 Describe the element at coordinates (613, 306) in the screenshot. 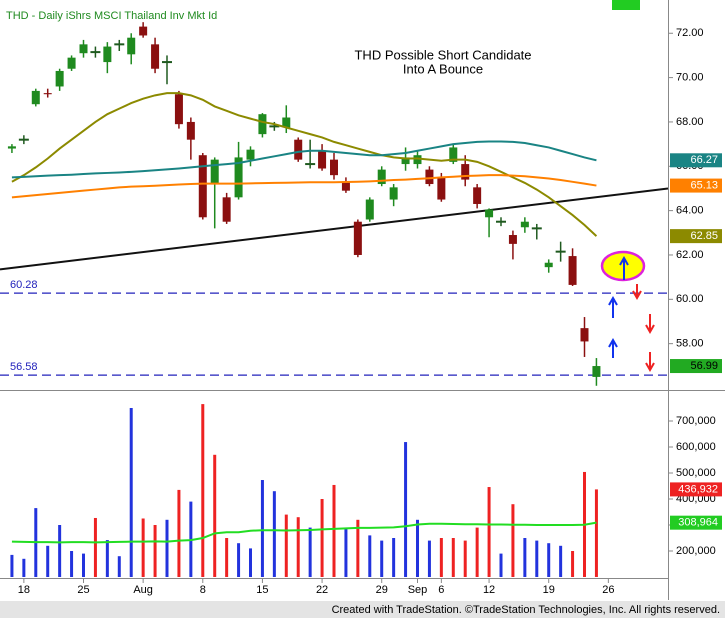

I see `up-arrow` at that location.